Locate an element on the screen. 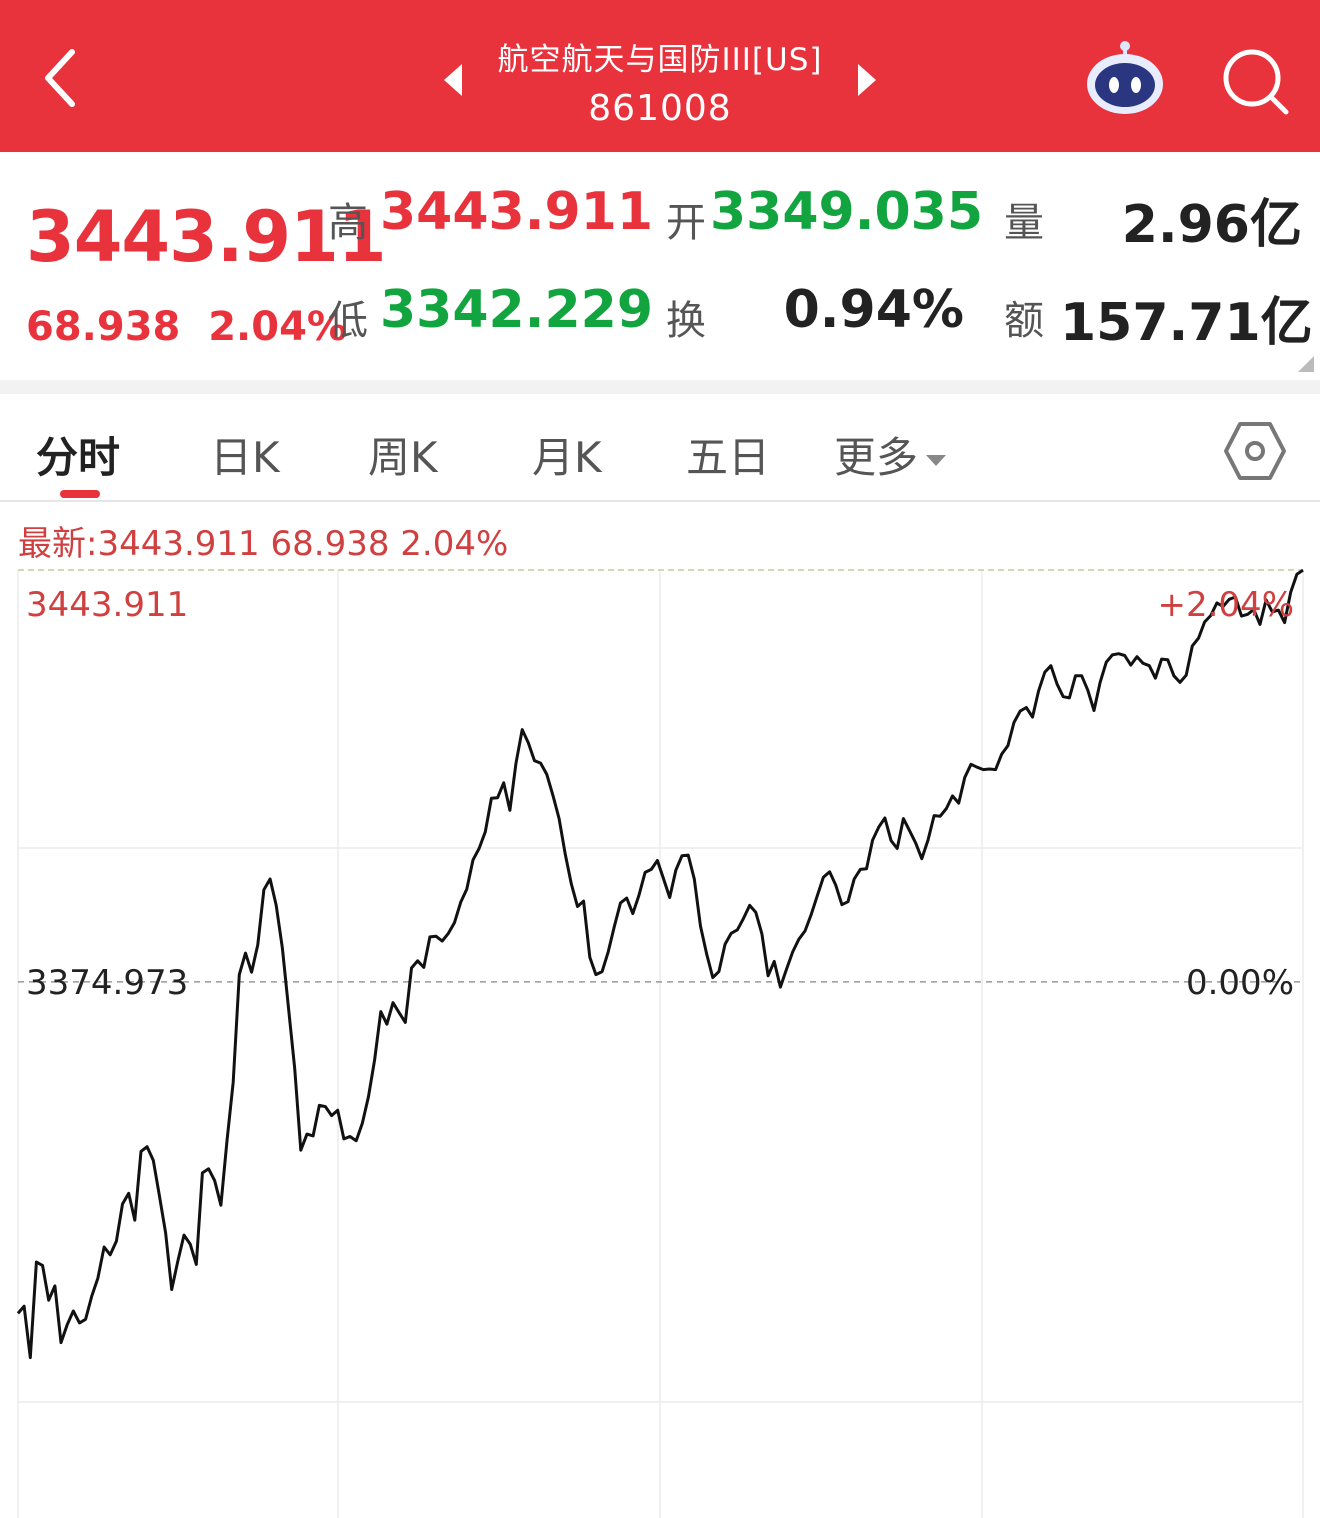 Image resolution: width=1320 pixels, height=1518 pixels. latest-quote-line: 最新:3443.911 68.938 2.04% is located at coordinates (263, 544).